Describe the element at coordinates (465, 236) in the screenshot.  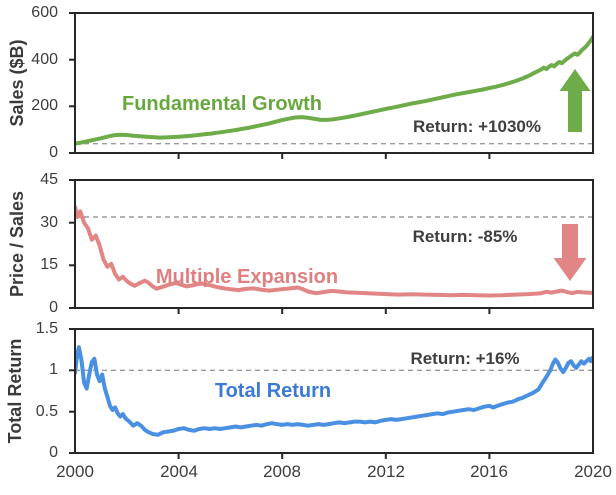
I see `return-annotation-price-sales: Return: -85%` at that location.